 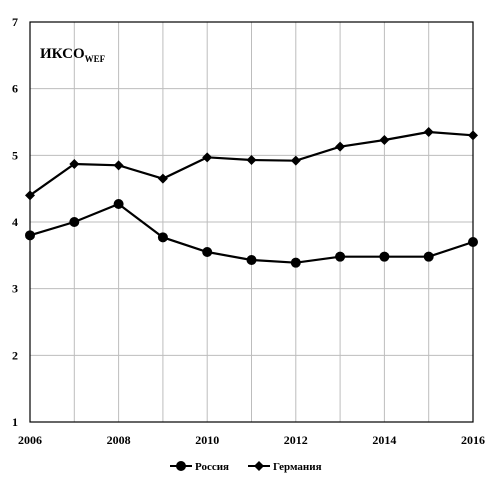 I want to click on legend-label: Германия, so click(x=297, y=467).